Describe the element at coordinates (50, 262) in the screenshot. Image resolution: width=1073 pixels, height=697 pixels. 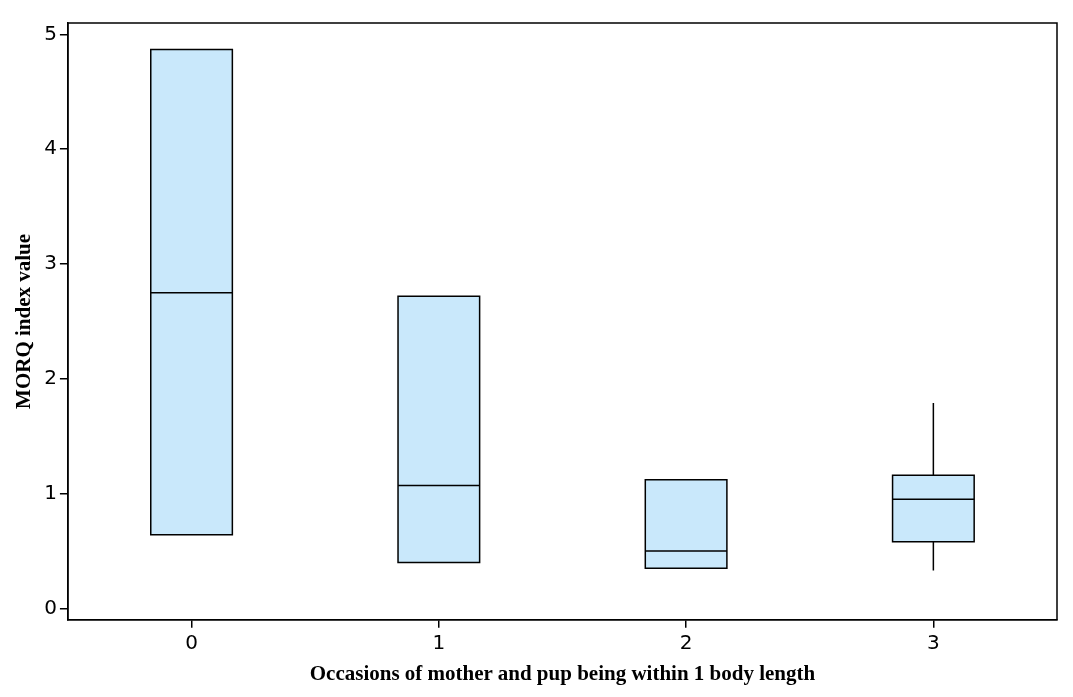
I see `y-tick-label: 3` at that location.